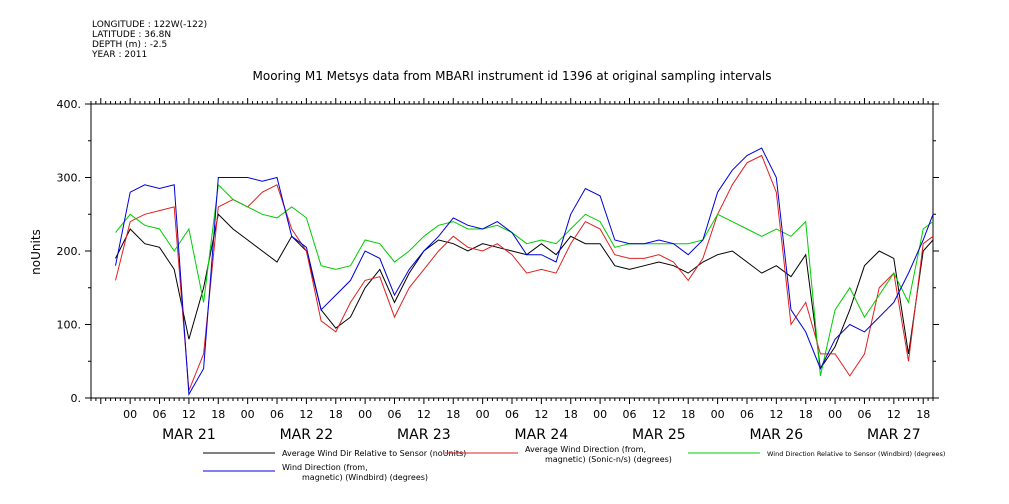 This screenshot has width=1009, height=504. What do you see at coordinates (424, 435) in the screenshot?
I see `x-day-label: MAR 23` at bounding box center [424, 435].